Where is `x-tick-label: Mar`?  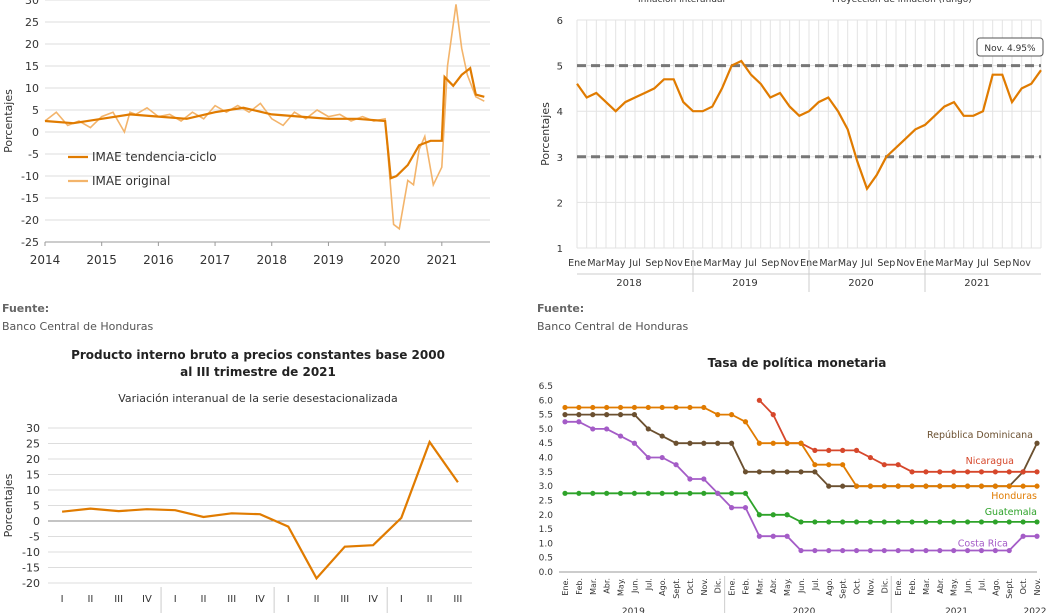 x-tick-label: Mar is located at coordinates (596, 263).